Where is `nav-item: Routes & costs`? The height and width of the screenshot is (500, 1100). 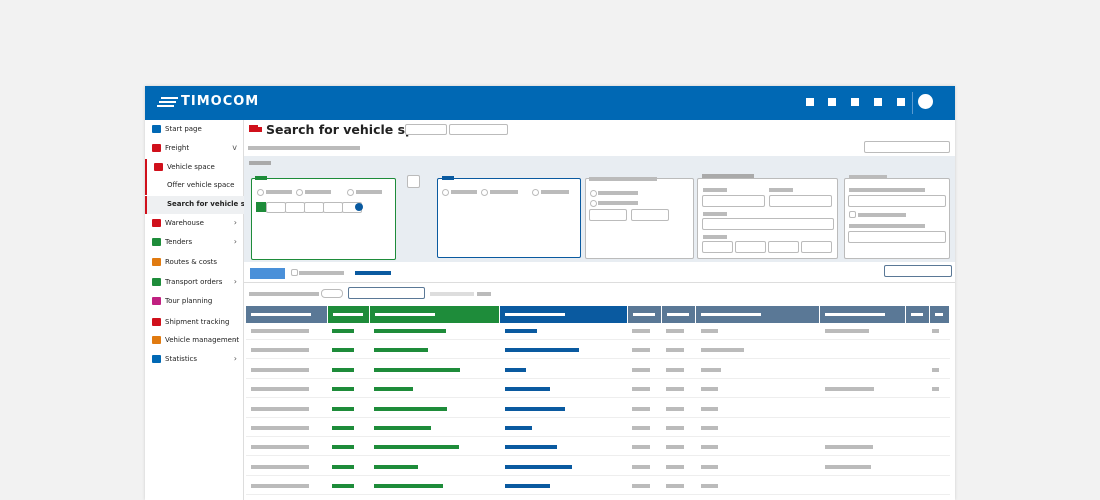 nav-item: Routes & costs is located at coordinates (193, 263).